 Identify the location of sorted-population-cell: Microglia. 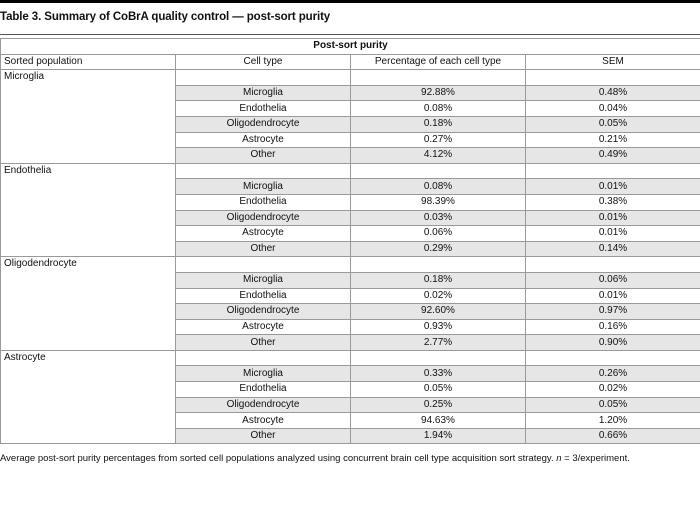
(88, 116).